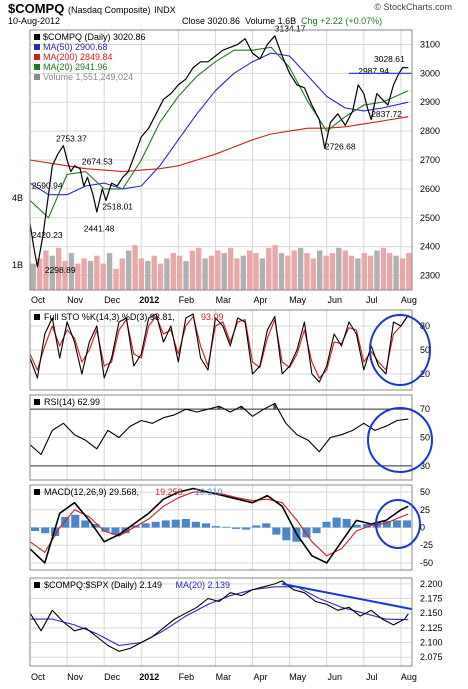  I want to click on ratio-series-ma-20-, so click(219, 616).